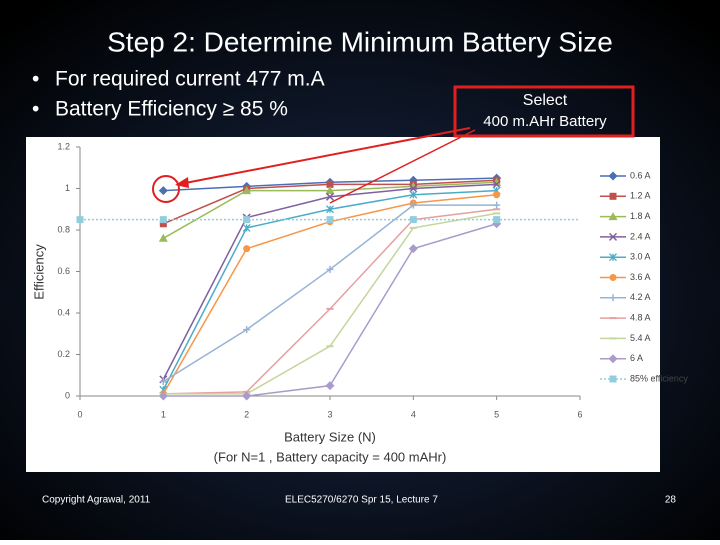 The height and width of the screenshot is (545, 720). What do you see at coordinates (640, 196) in the screenshot?
I see `legend-label: 1.2 A` at bounding box center [640, 196].